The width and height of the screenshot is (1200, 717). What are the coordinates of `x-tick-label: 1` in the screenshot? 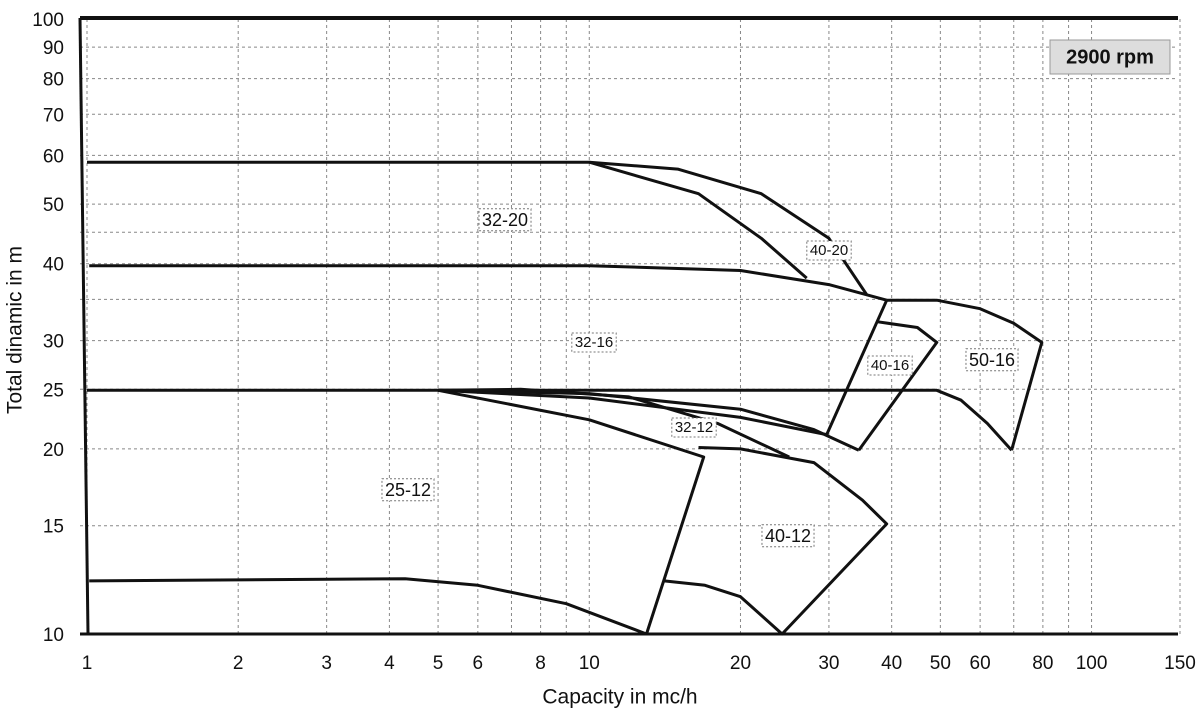 It's located at (87, 663).